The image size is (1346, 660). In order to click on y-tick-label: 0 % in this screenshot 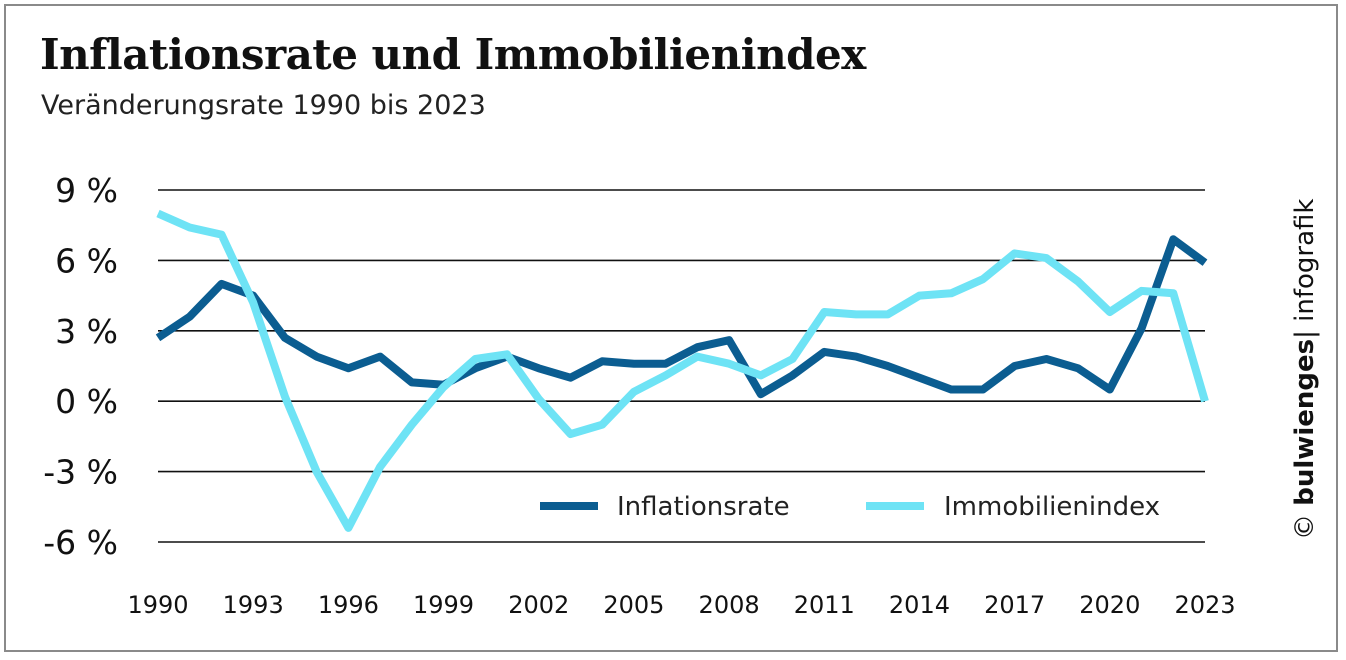, I will do `click(86, 401)`.